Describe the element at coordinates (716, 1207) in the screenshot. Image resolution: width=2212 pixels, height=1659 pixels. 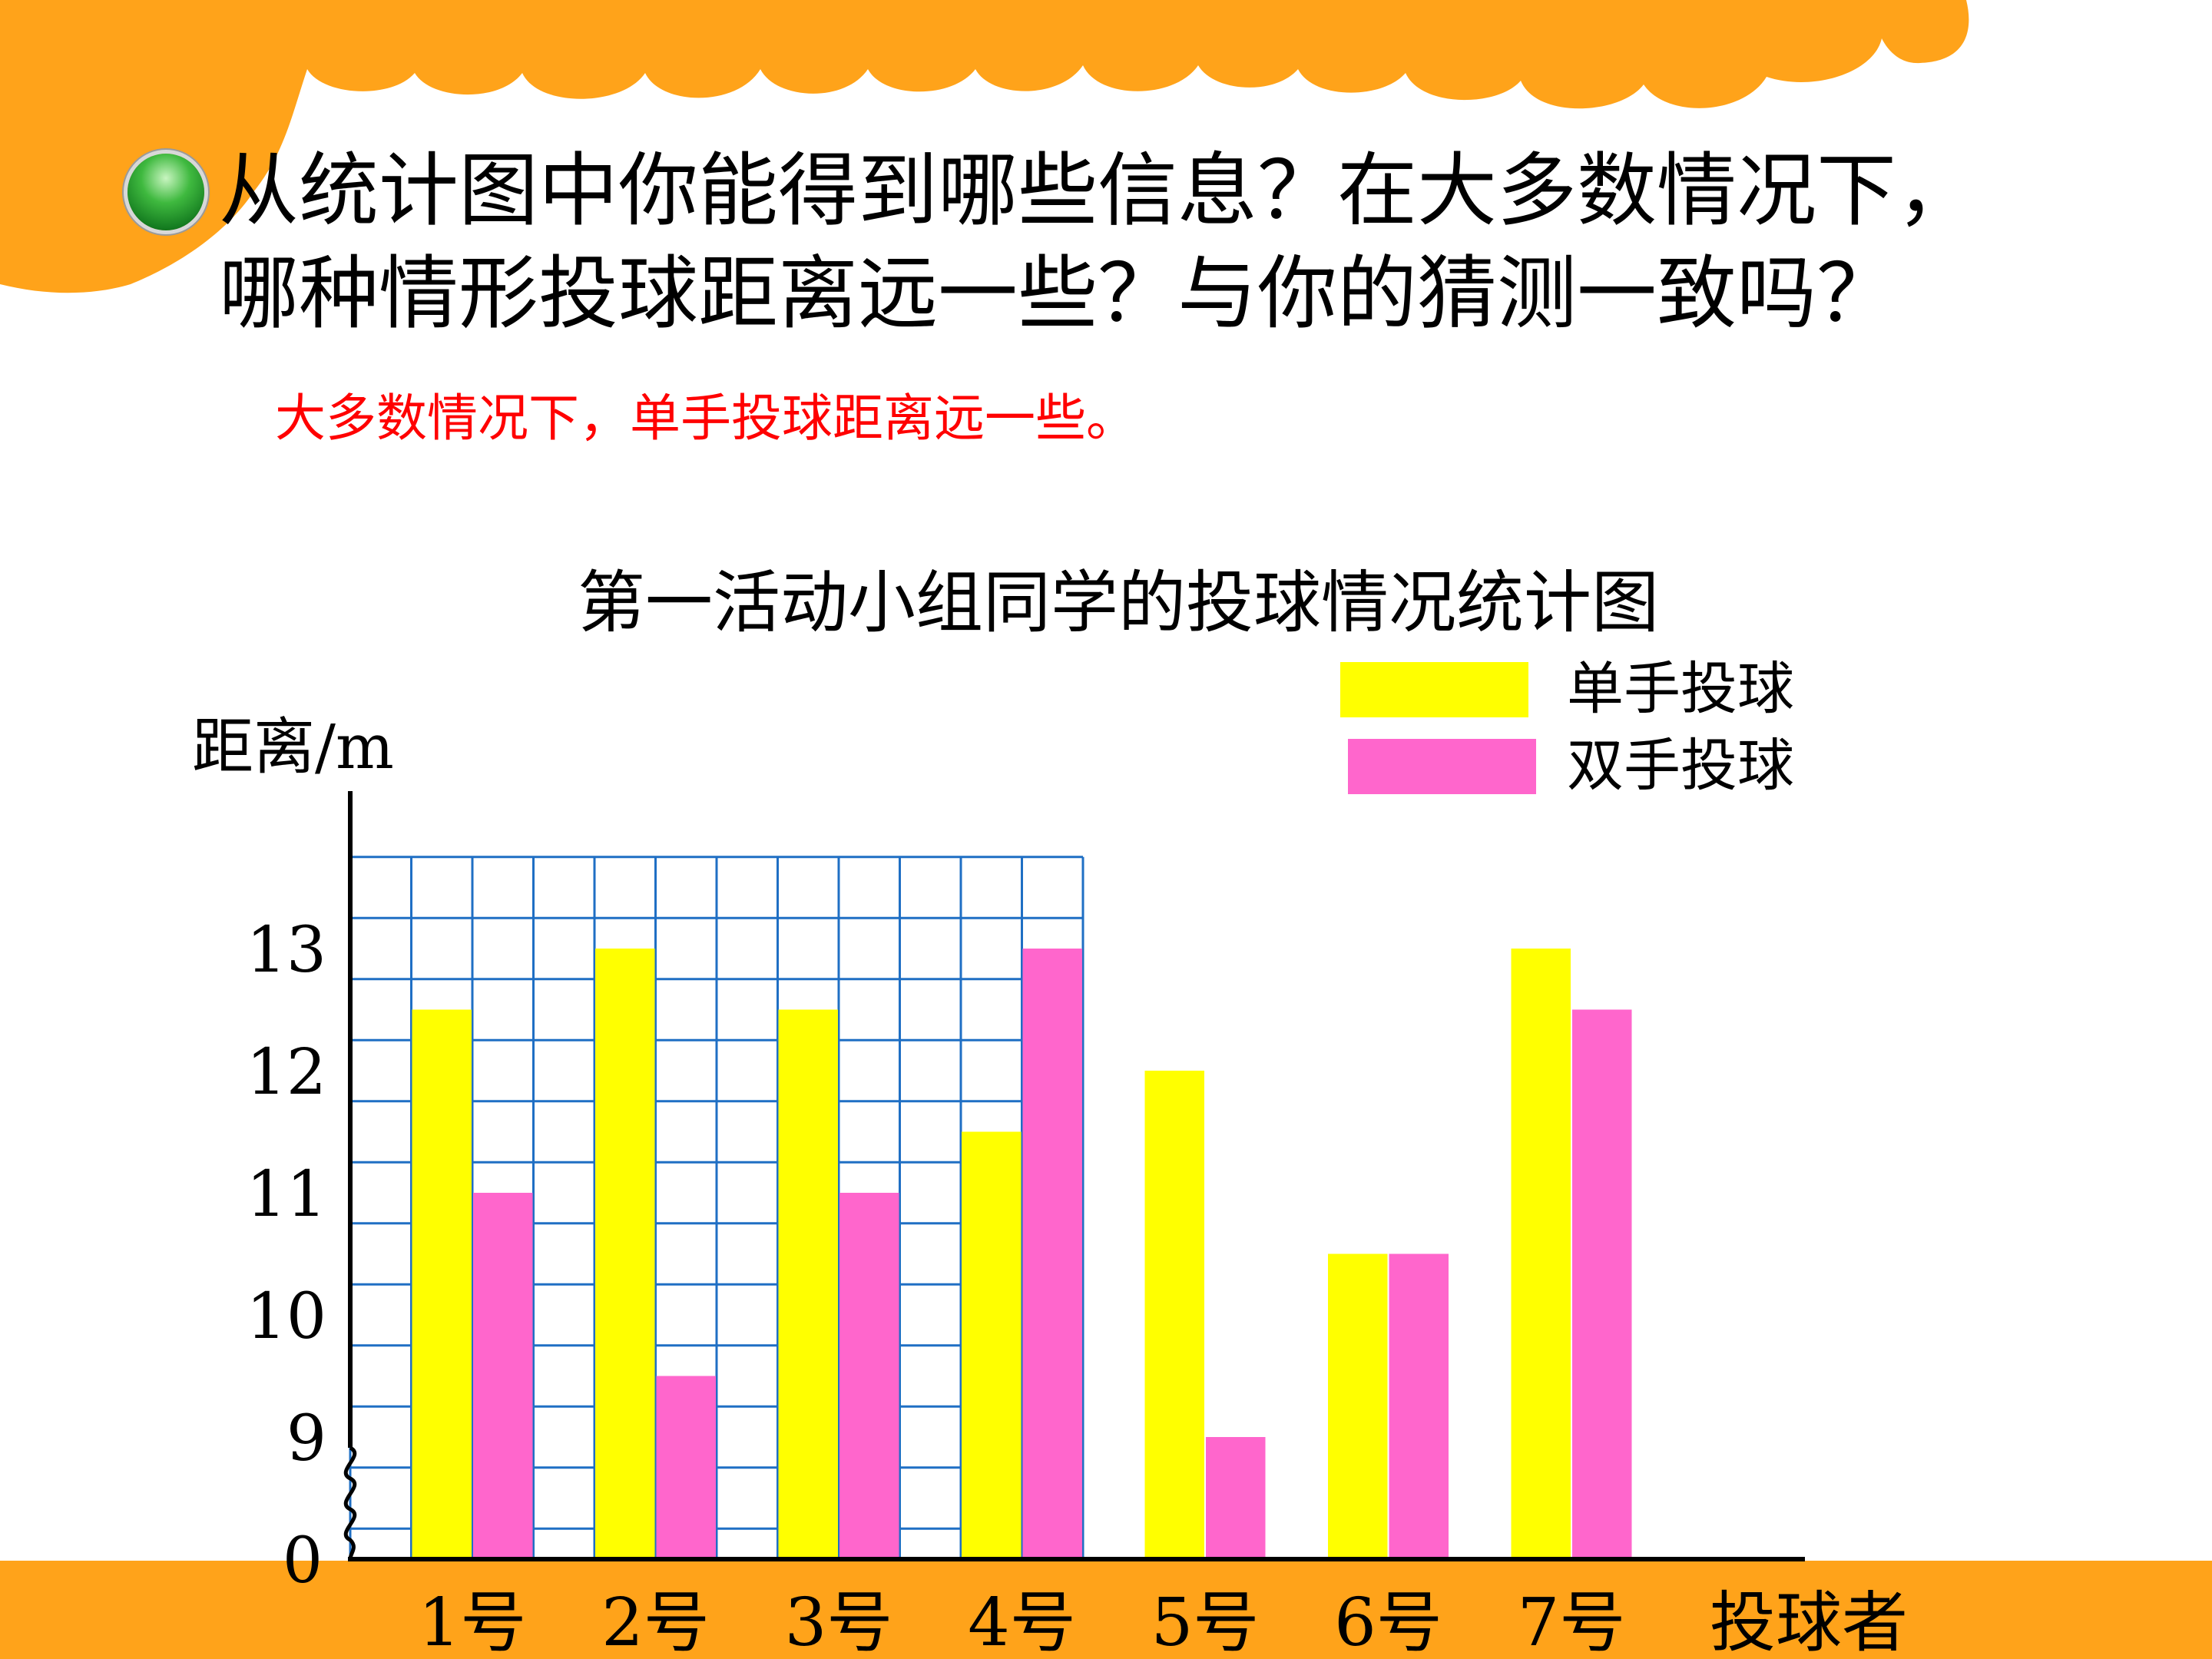
I see `grid` at that location.